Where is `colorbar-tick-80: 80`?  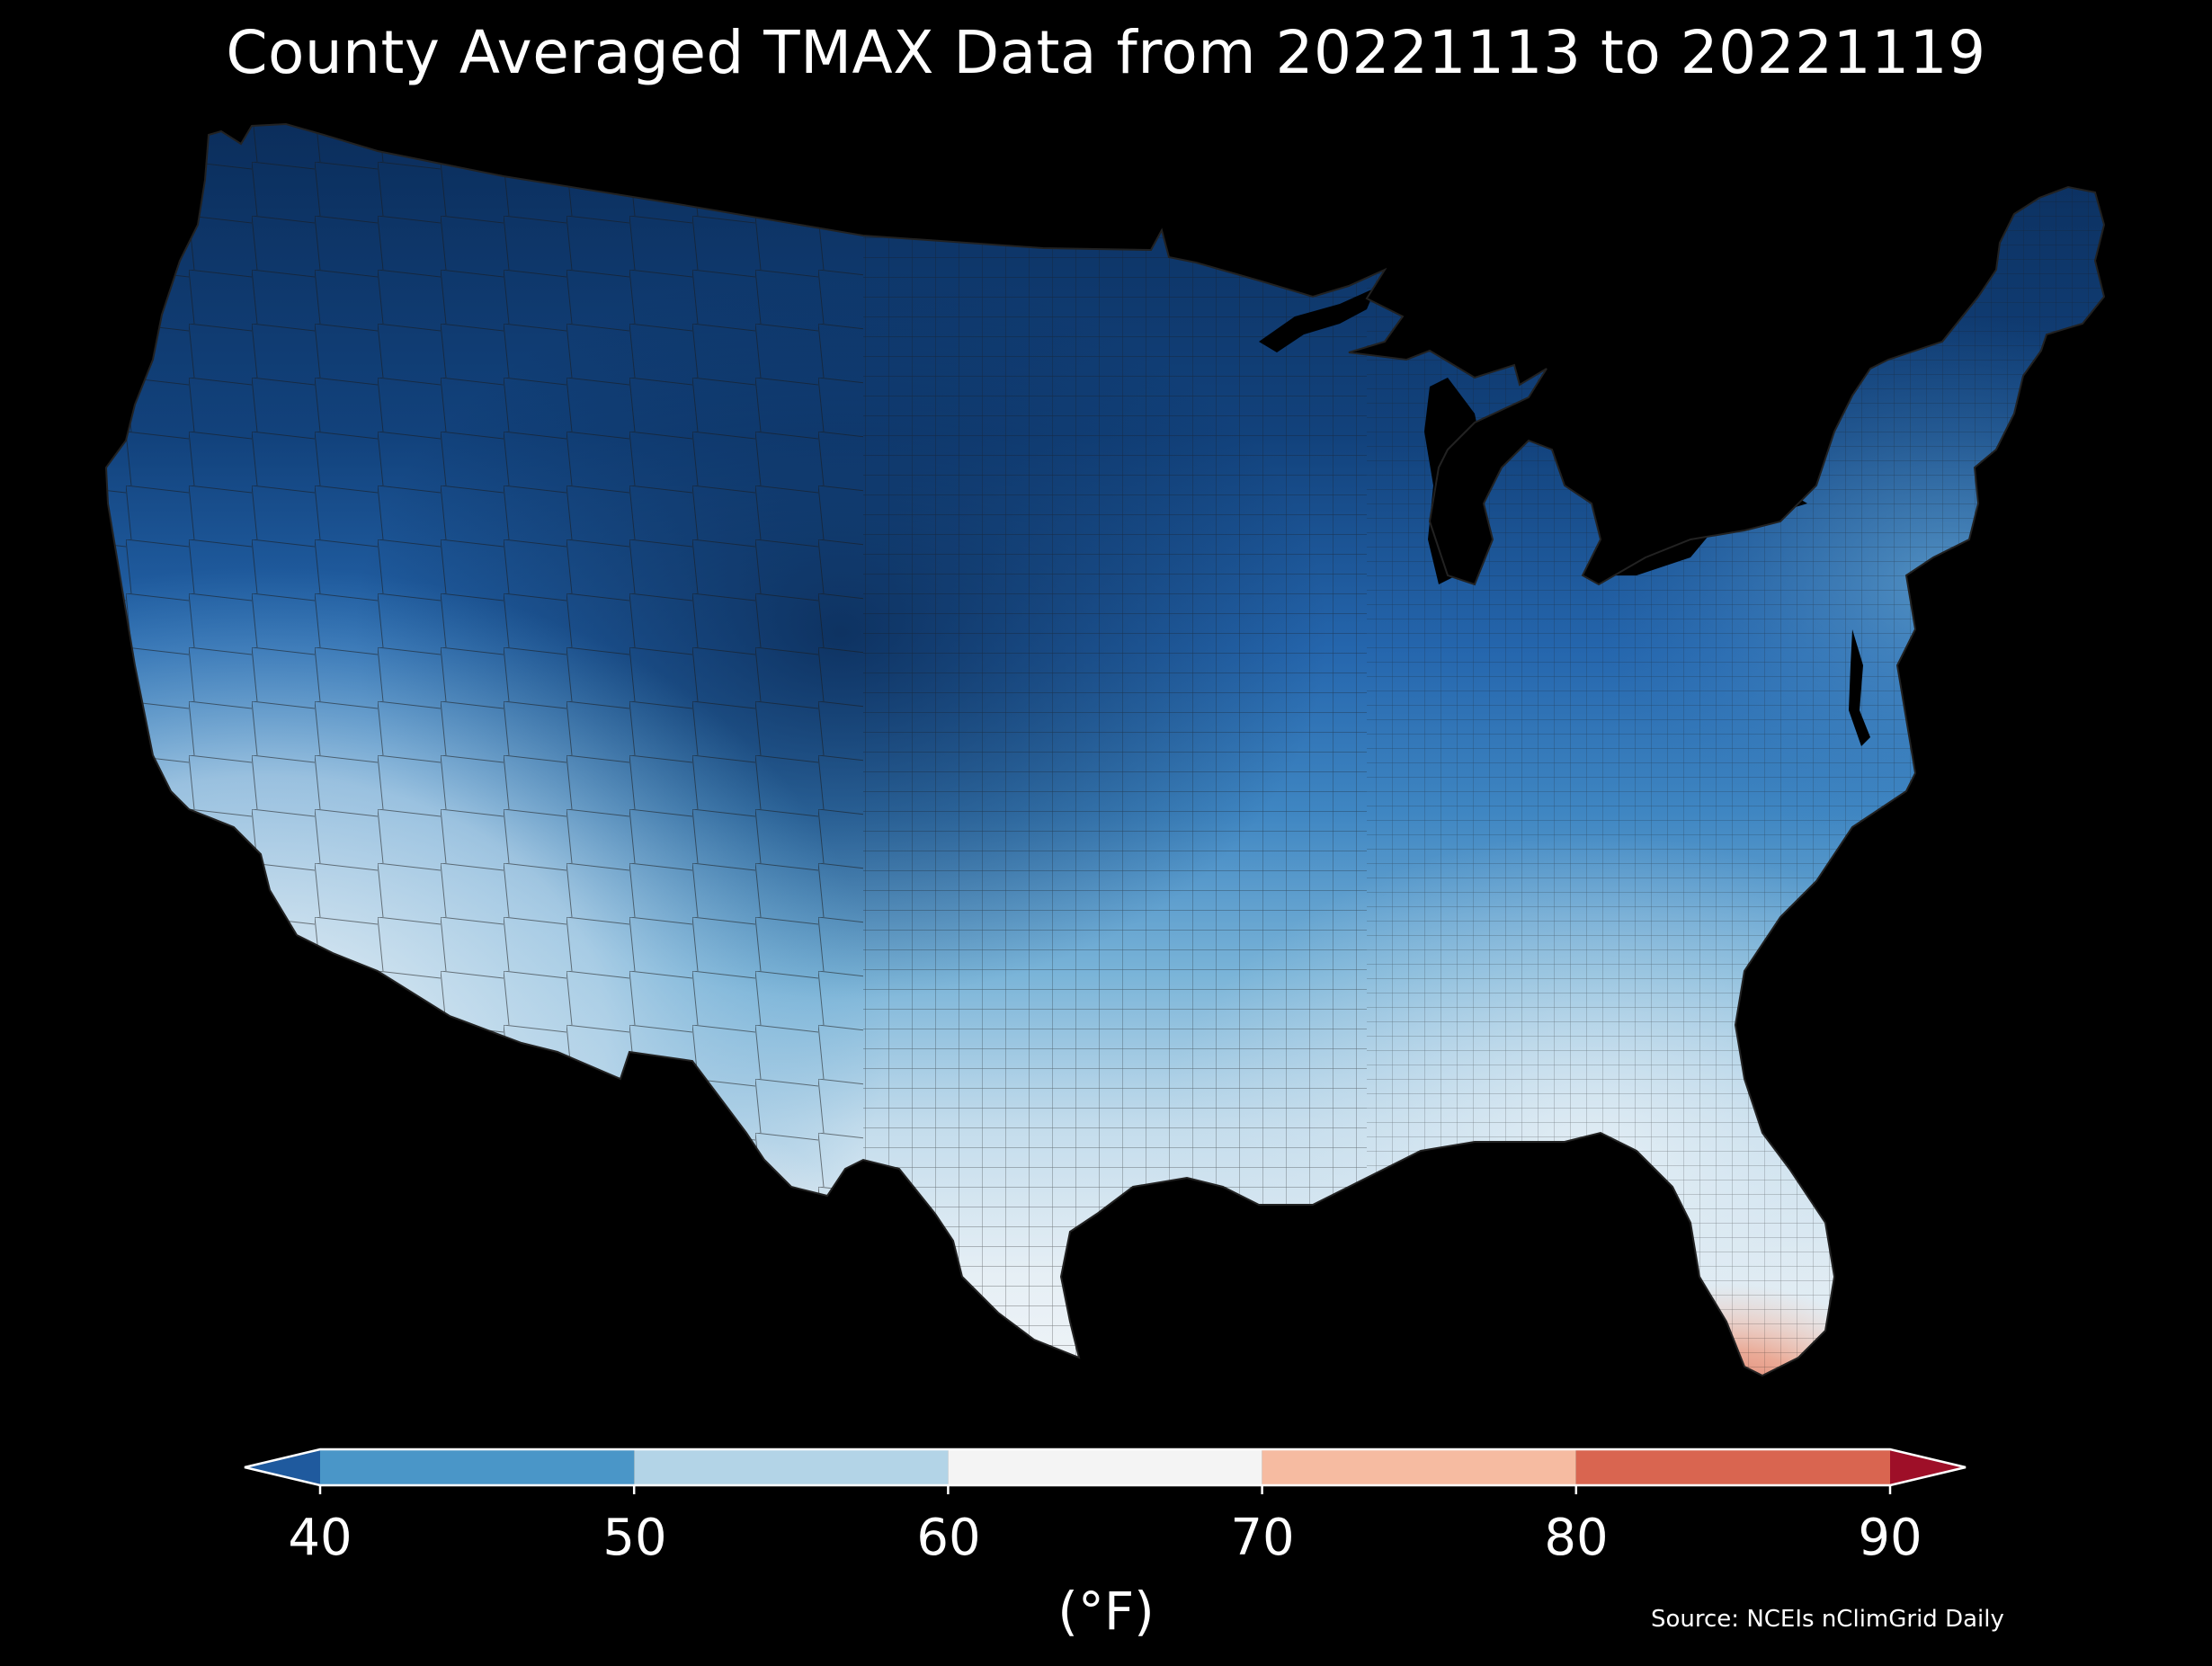 colorbar-tick-80: 80 is located at coordinates (1576, 1538).